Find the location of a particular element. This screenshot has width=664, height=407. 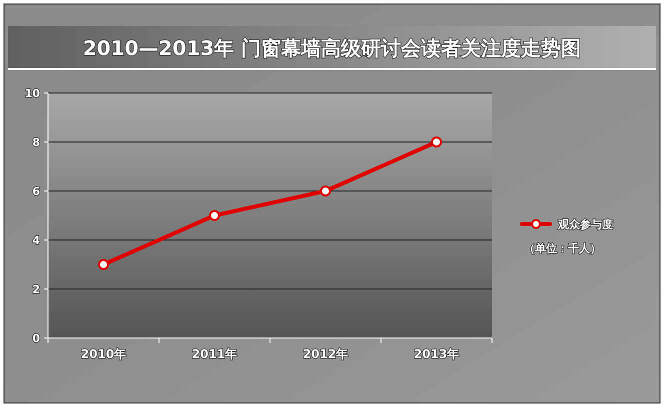

y-tick-label: 4 is located at coordinates (36, 240).